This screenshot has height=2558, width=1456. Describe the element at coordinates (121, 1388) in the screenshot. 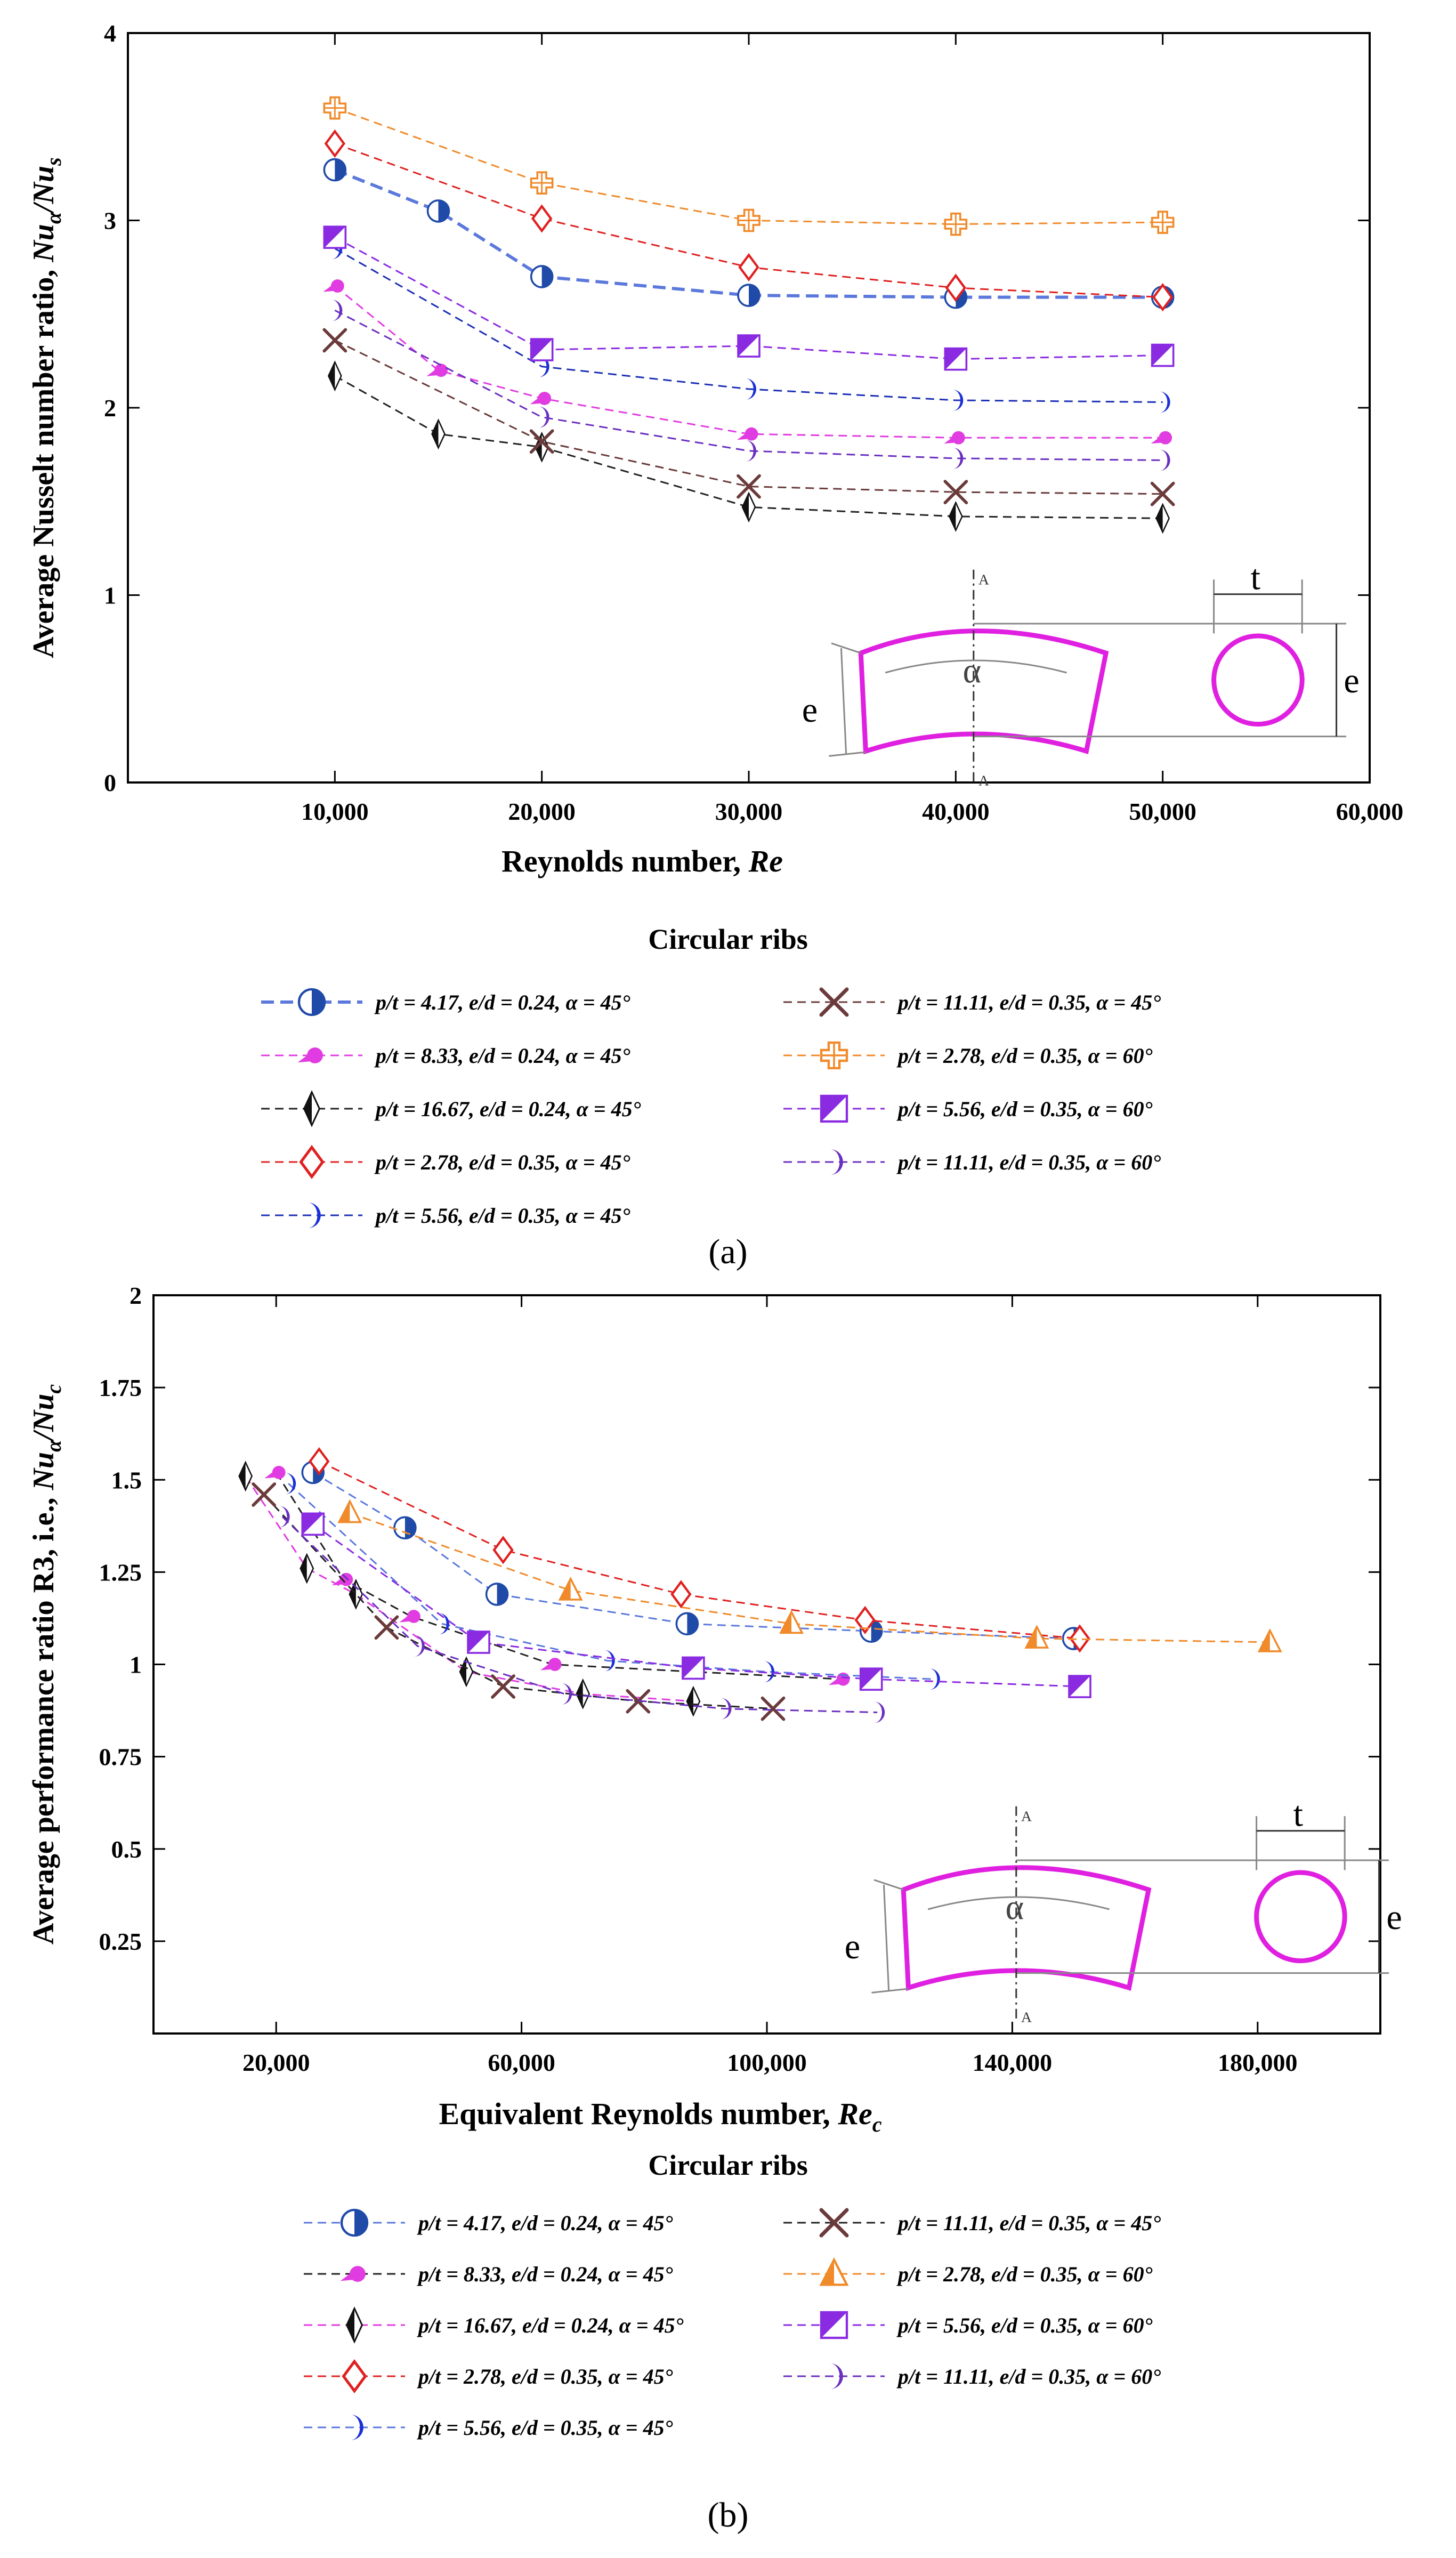

I see `y-tick-label: 1.75` at that location.